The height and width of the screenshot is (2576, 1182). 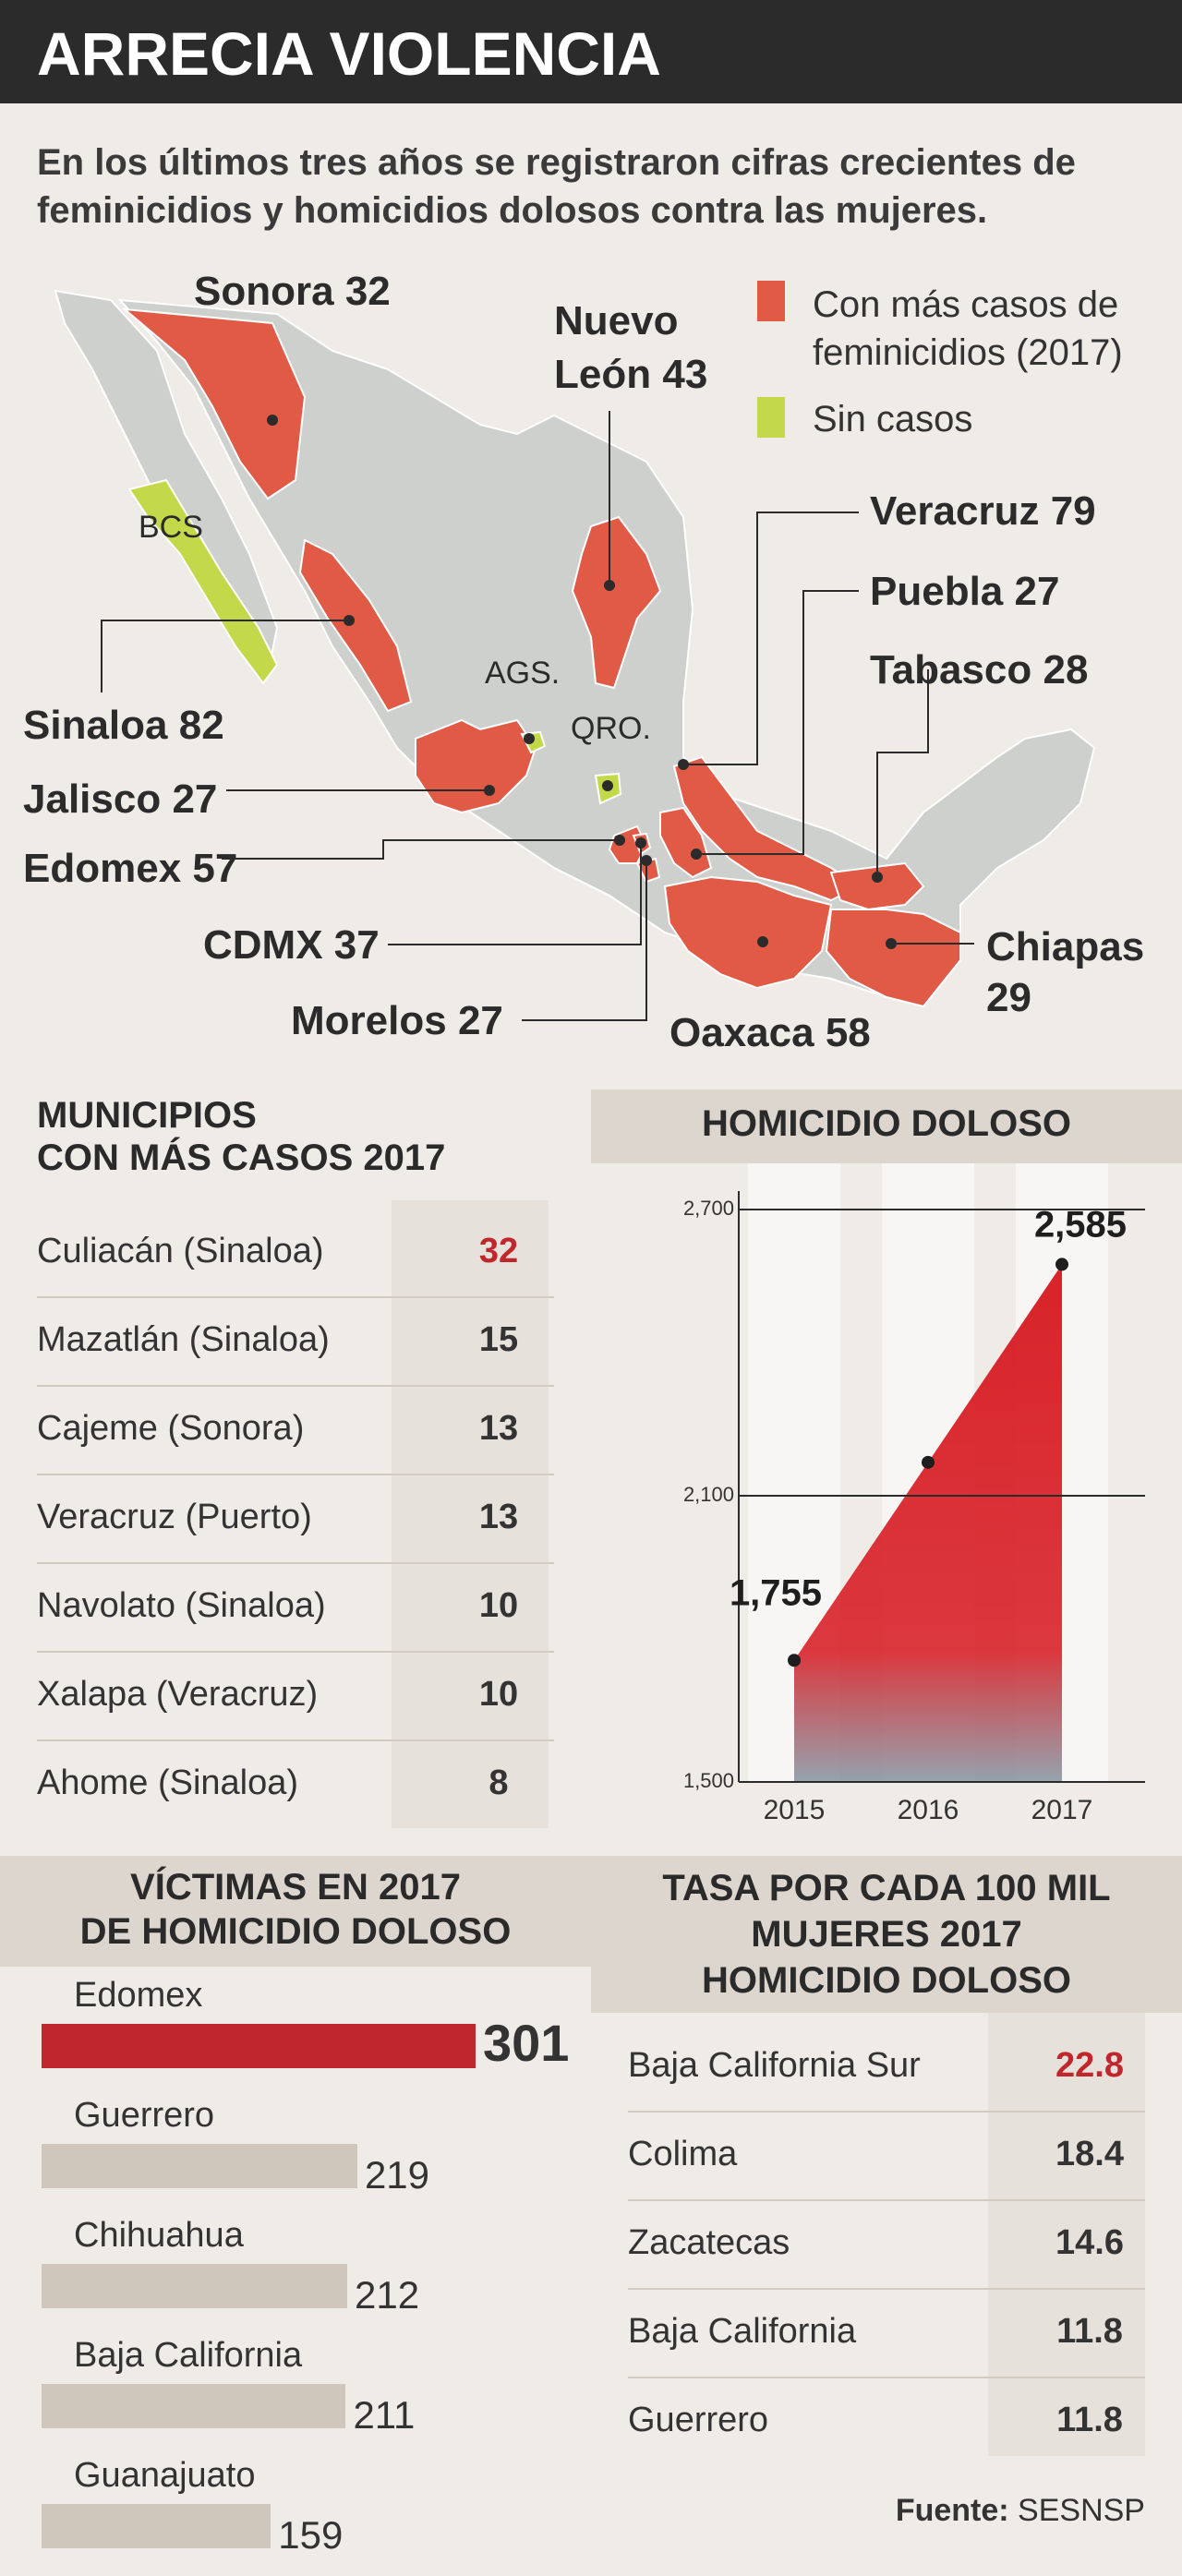 What do you see at coordinates (1062, 1810) in the screenshot?
I see `x-tick-label: 2017` at bounding box center [1062, 1810].